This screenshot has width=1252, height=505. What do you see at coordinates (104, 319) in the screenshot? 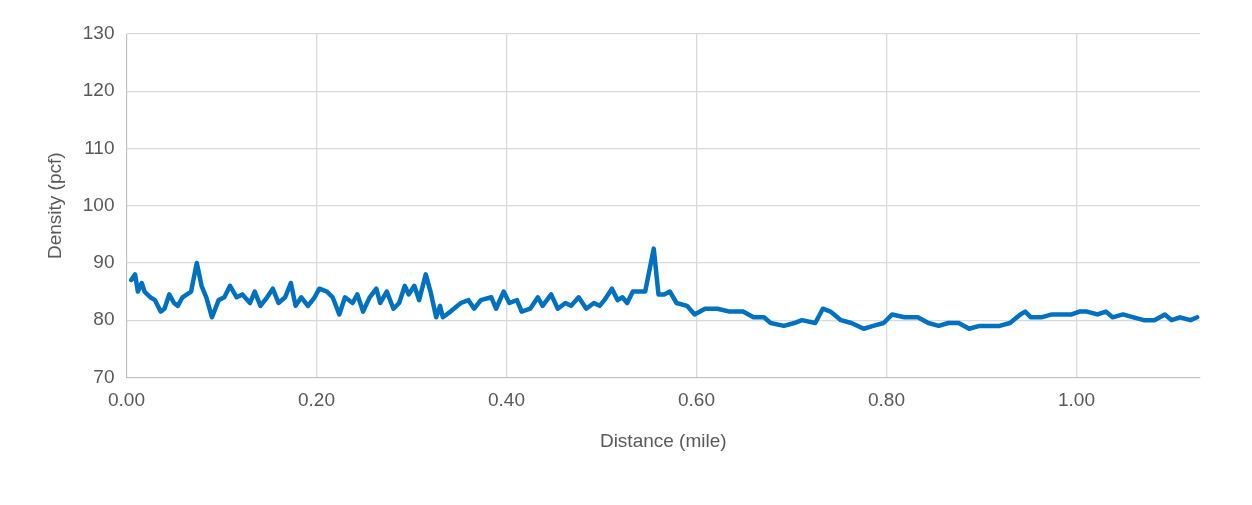
I see `y-tick-label: 80` at bounding box center [104, 319].